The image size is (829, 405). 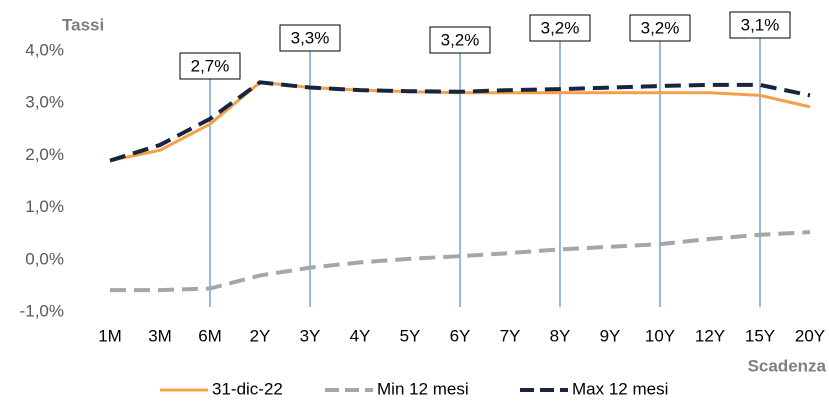 What do you see at coordinates (110, 335) in the screenshot?
I see `x-tick-label: 1M` at bounding box center [110, 335].